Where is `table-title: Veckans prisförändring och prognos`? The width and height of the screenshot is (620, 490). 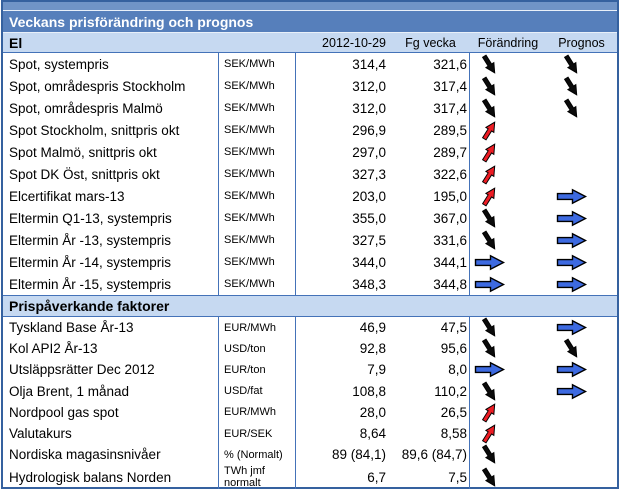
table-title: Veckans prisförändring och prognos is located at coordinates (310, 22).